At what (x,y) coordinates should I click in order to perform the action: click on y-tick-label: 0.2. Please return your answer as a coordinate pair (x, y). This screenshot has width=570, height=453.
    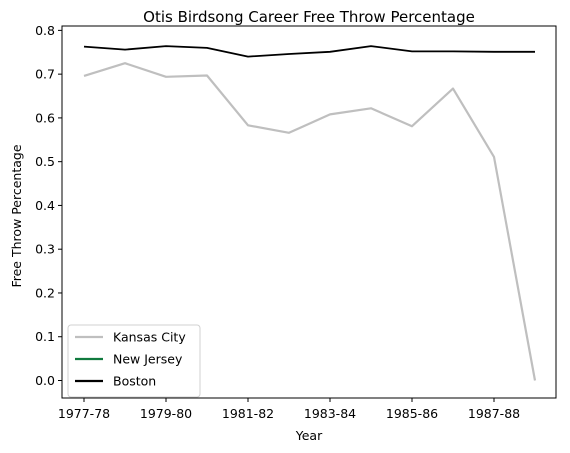
    Looking at the image, I should click on (45, 292).